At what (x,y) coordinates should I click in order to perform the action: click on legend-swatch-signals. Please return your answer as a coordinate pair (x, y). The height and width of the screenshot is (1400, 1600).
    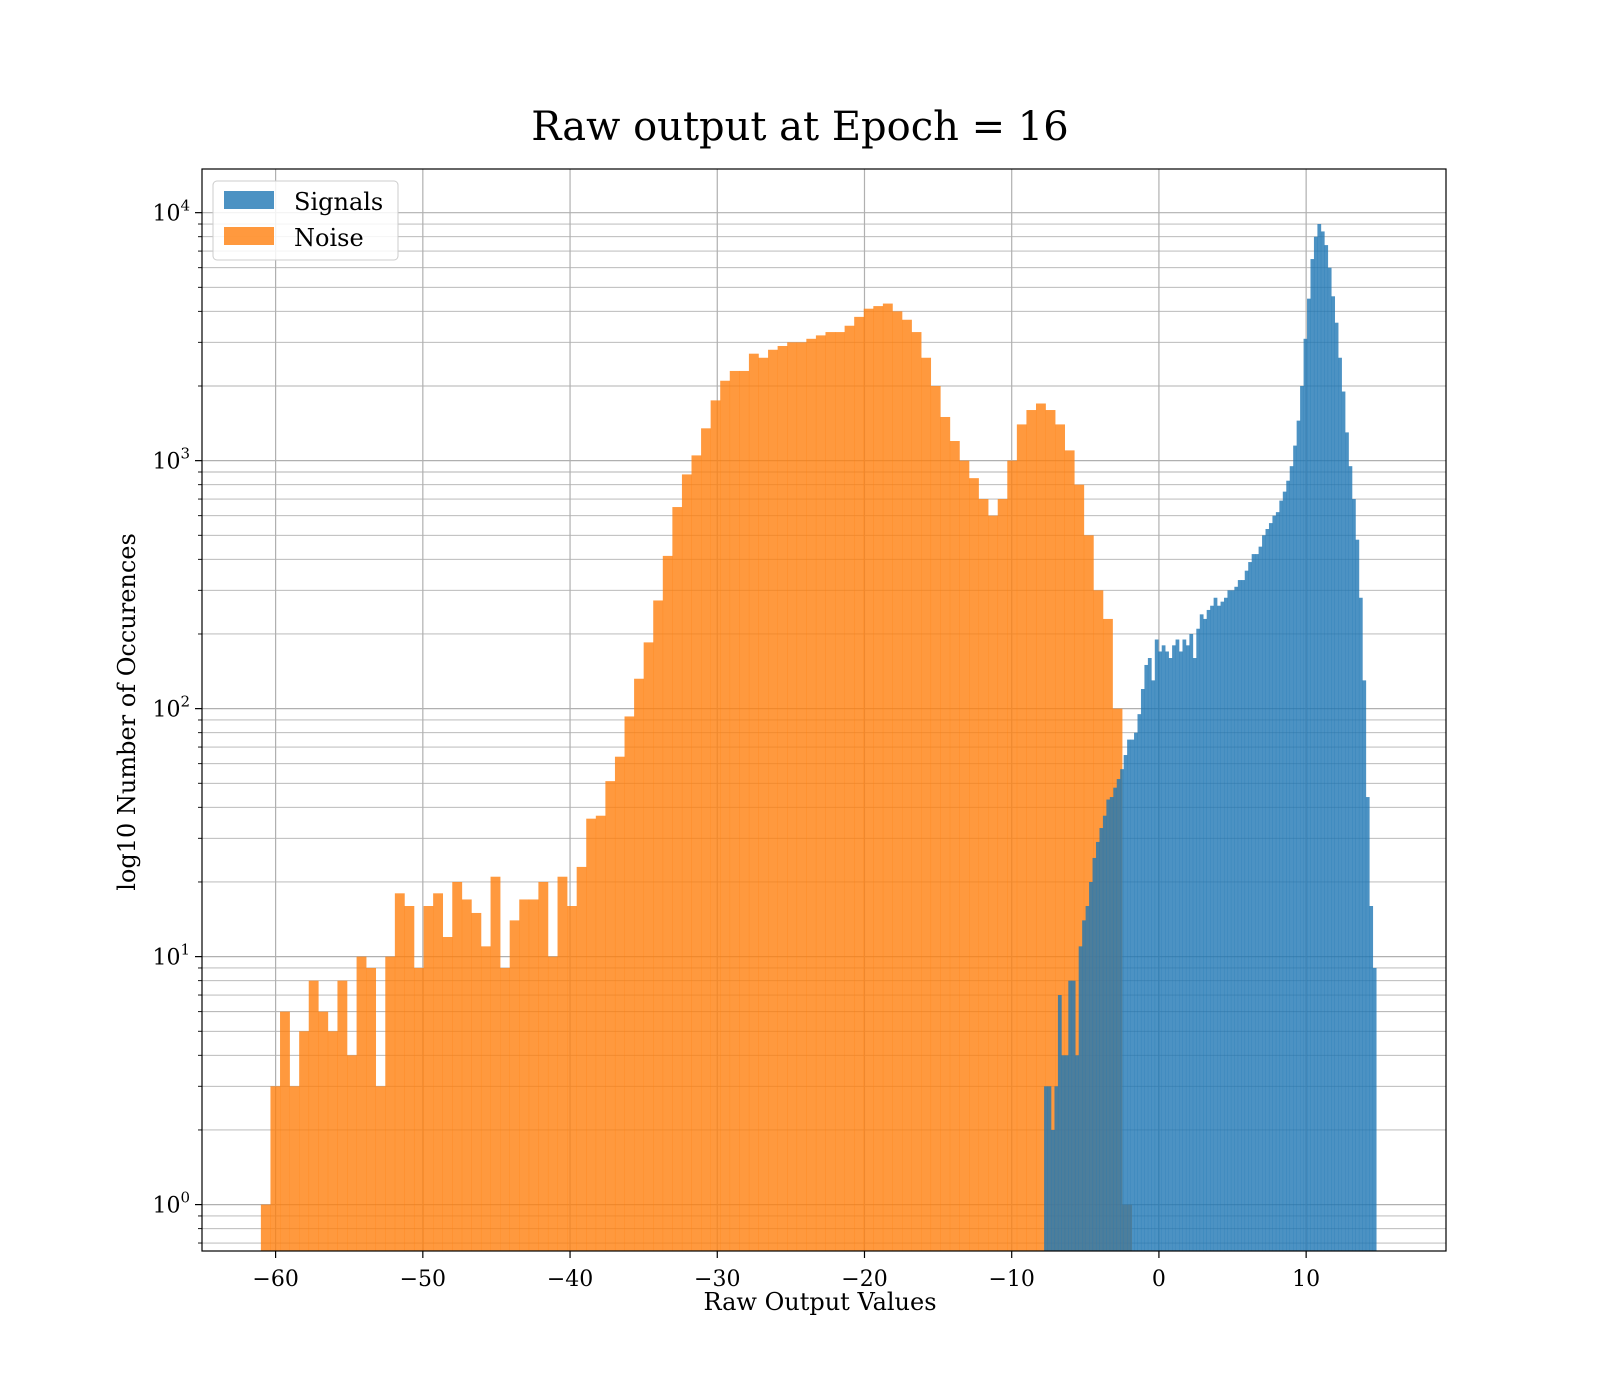
    Looking at the image, I should click on (249, 200).